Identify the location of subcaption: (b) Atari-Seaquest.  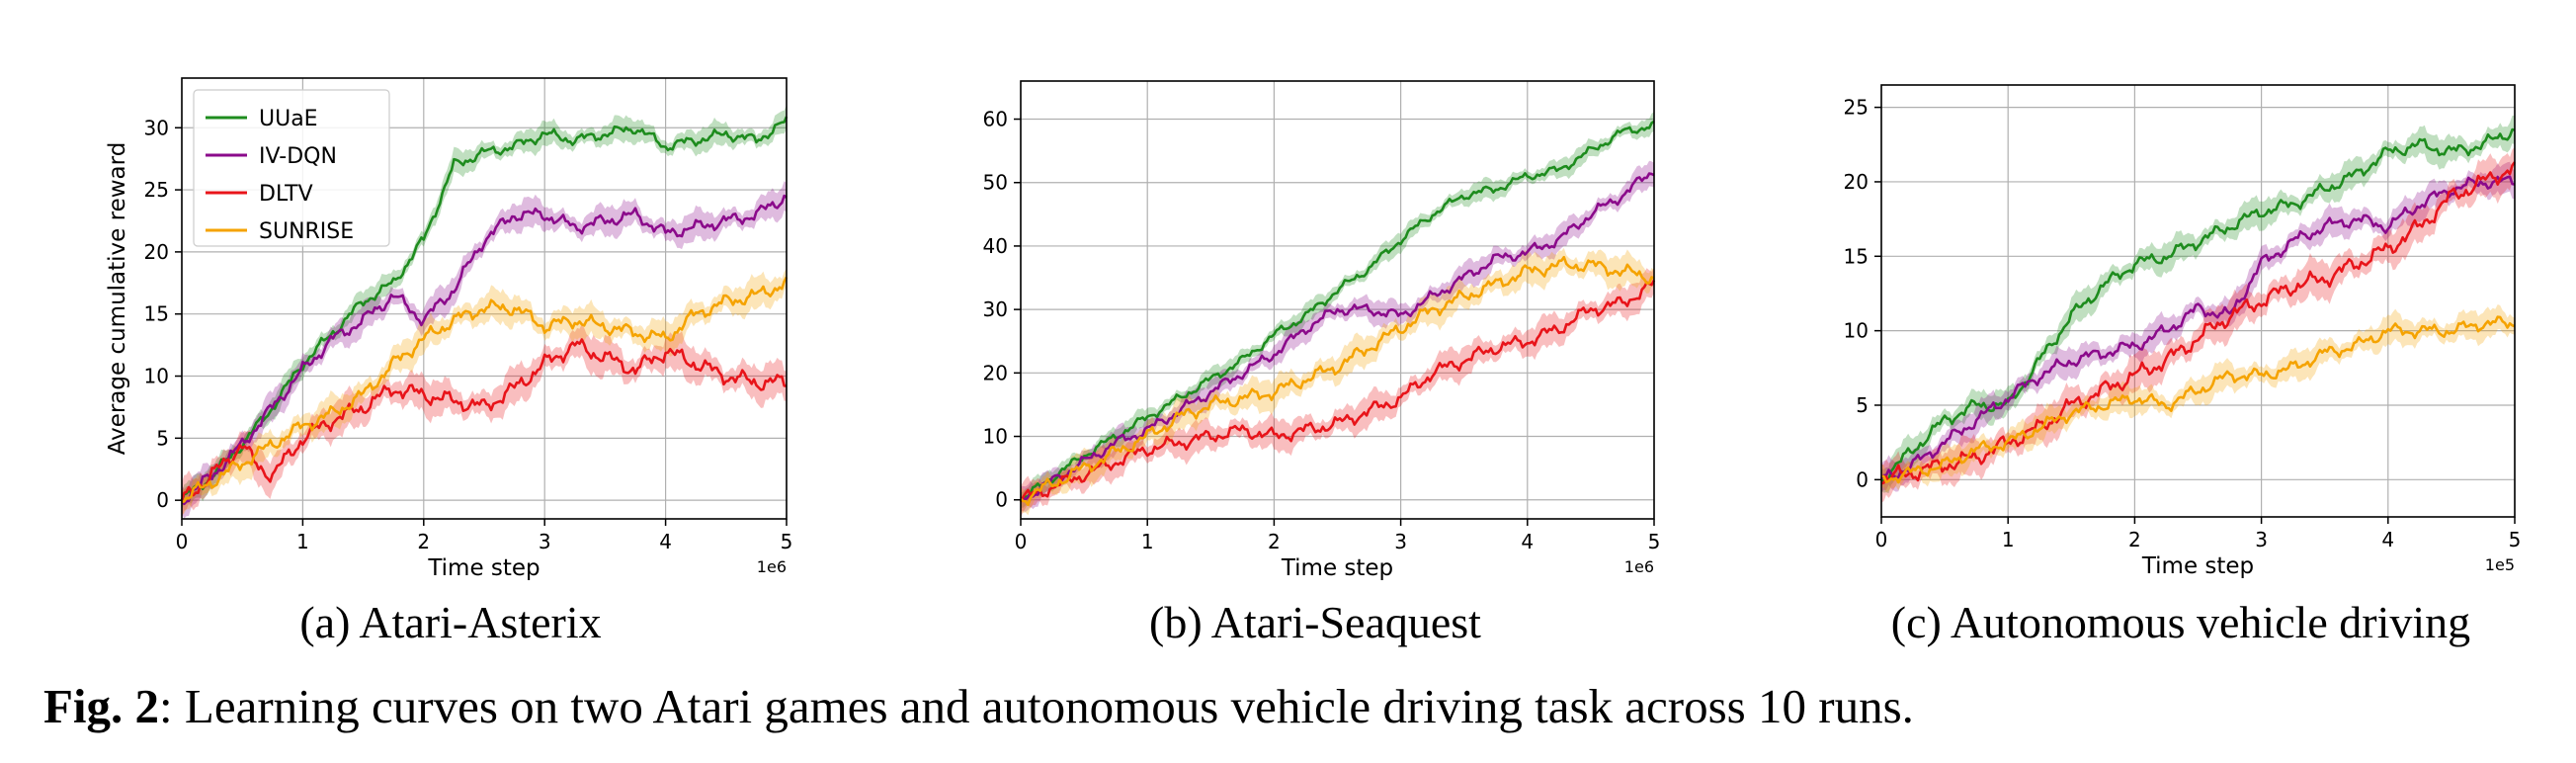
(1315, 622).